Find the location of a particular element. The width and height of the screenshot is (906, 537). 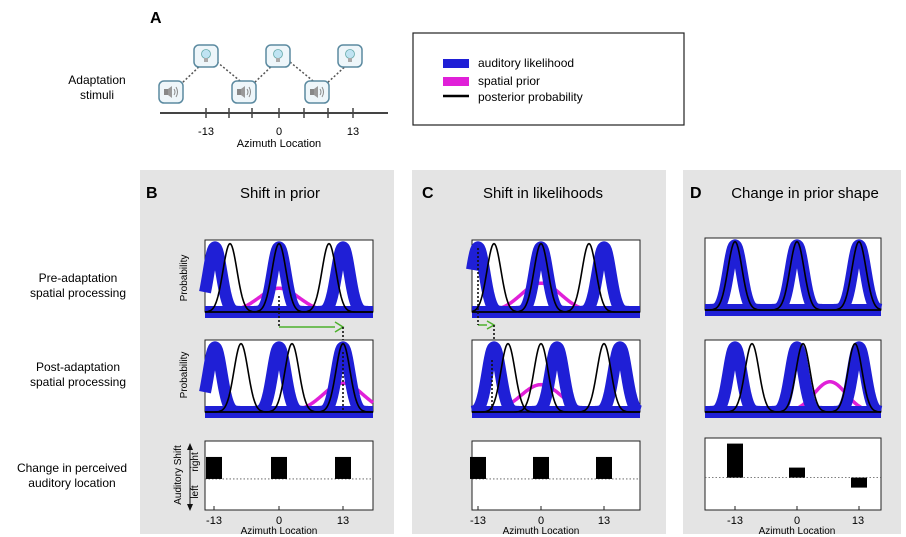

y-label-auditory-shift: Auditory Shift is located at coordinates (178, 475).